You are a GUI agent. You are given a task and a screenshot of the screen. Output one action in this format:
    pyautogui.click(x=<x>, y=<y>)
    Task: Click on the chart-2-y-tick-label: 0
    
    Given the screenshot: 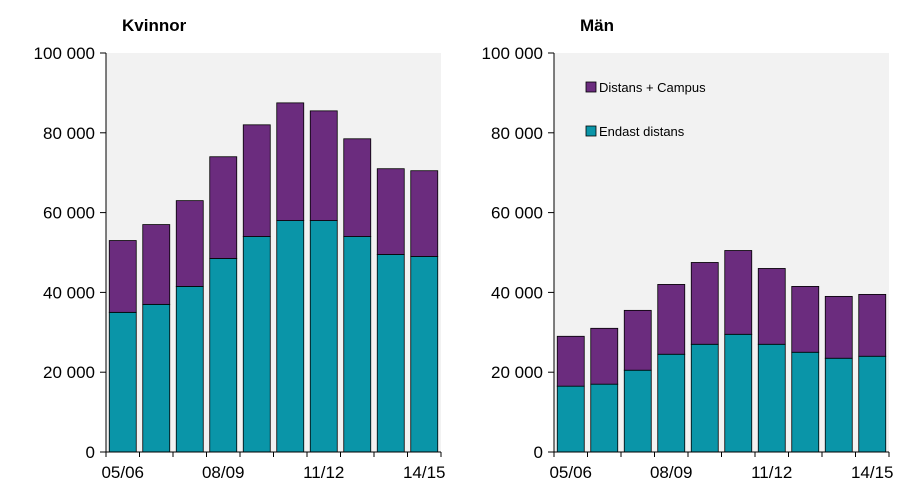 What is the action you would take?
    pyautogui.click(x=538, y=452)
    